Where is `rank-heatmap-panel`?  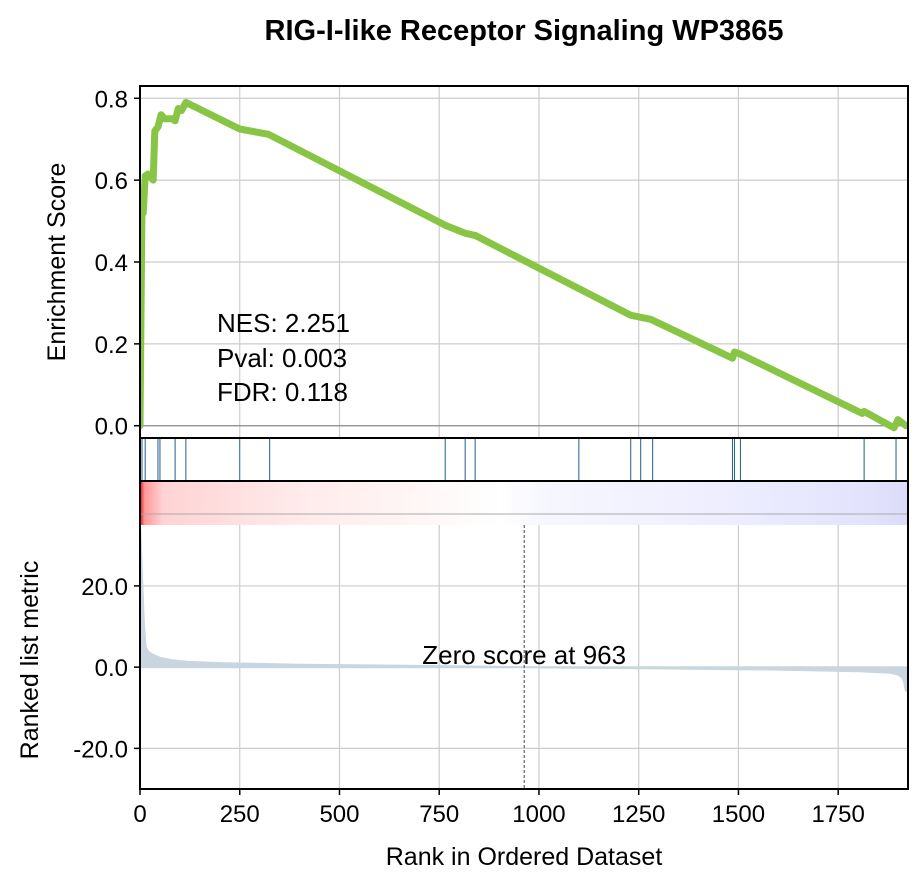 rank-heatmap-panel is located at coordinates (524, 503).